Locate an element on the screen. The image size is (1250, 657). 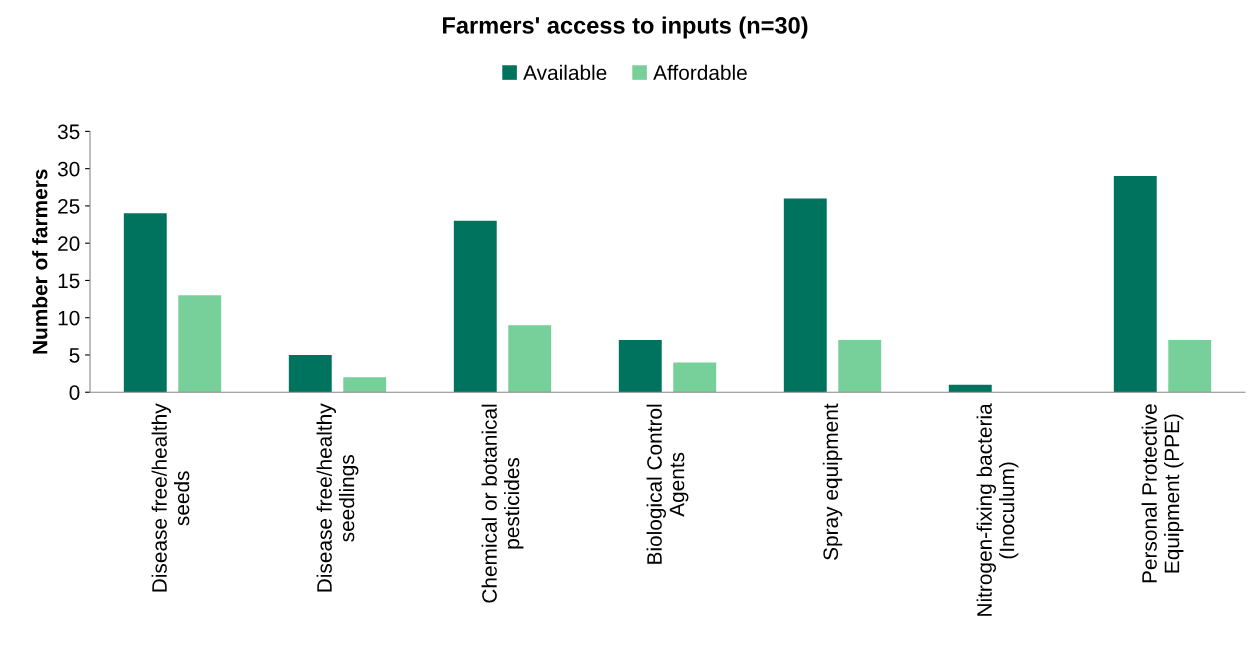
legend-label: Affordable is located at coordinates (700, 72).